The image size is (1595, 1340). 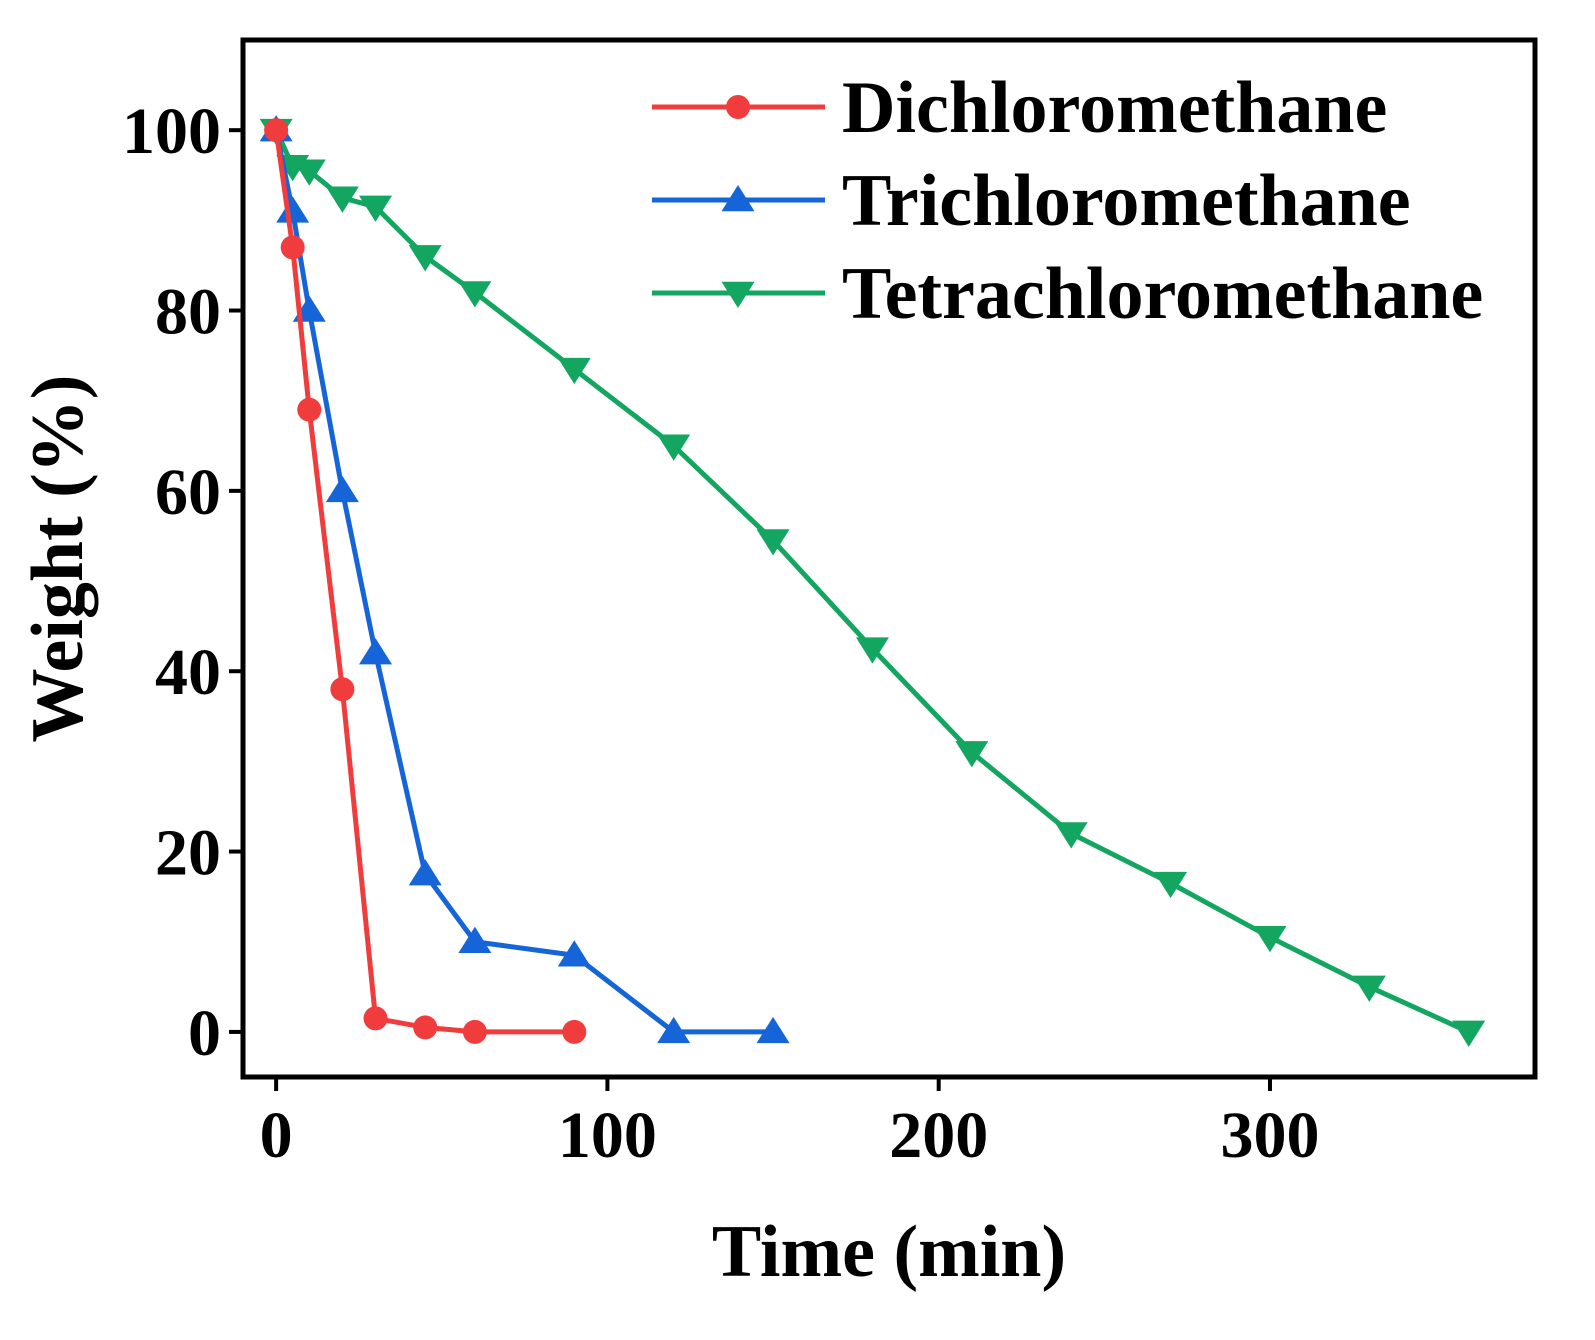 I want to click on legend-marker-trichloromethane, so click(x=738, y=198).